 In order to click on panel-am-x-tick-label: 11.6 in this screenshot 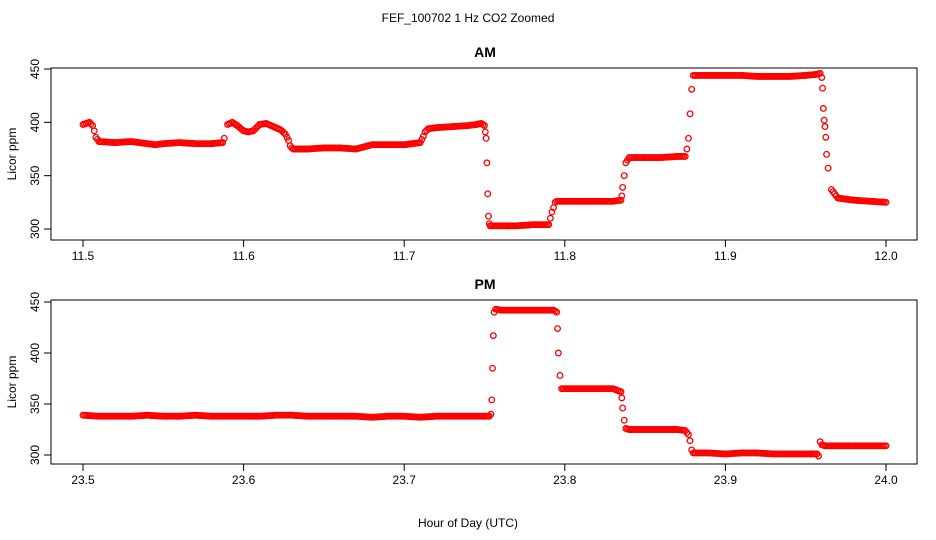, I will do `click(243, 256)`.